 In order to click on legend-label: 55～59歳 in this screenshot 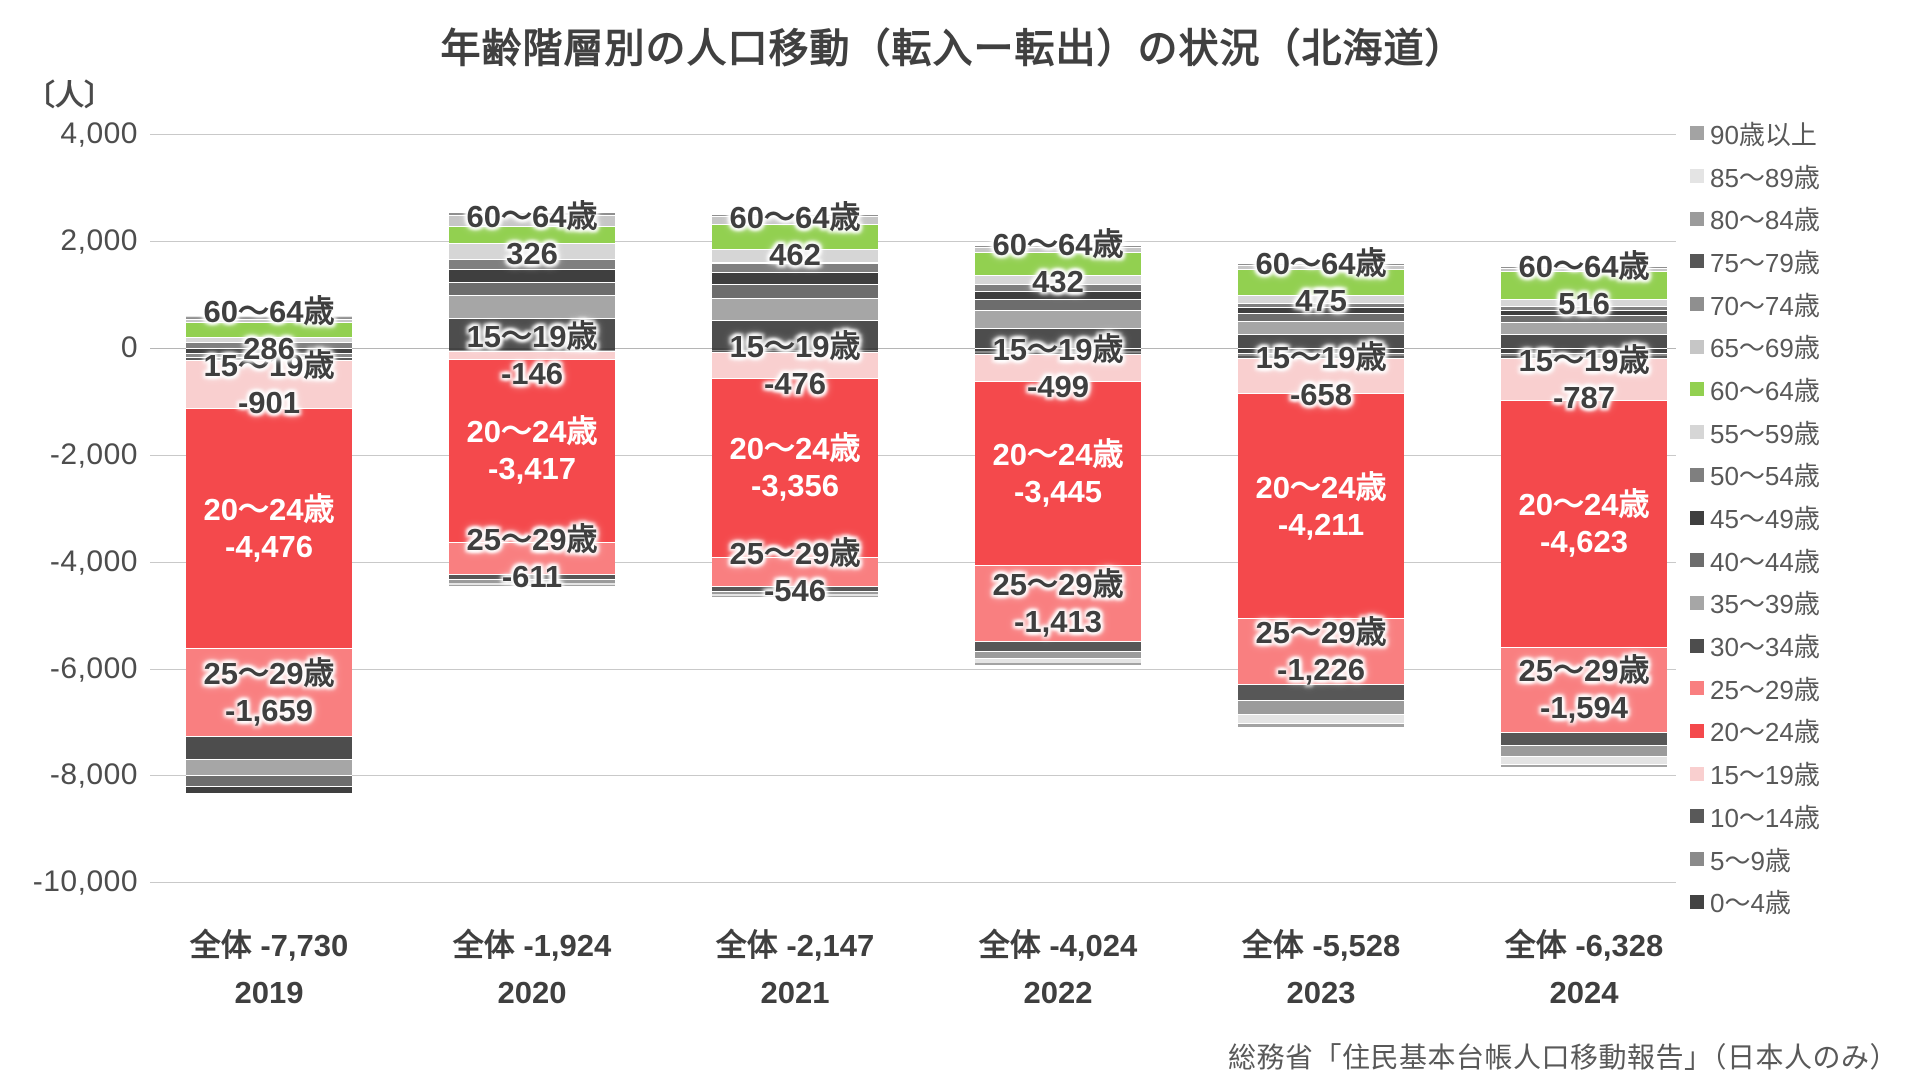, I will do `click(1765, 433)`.